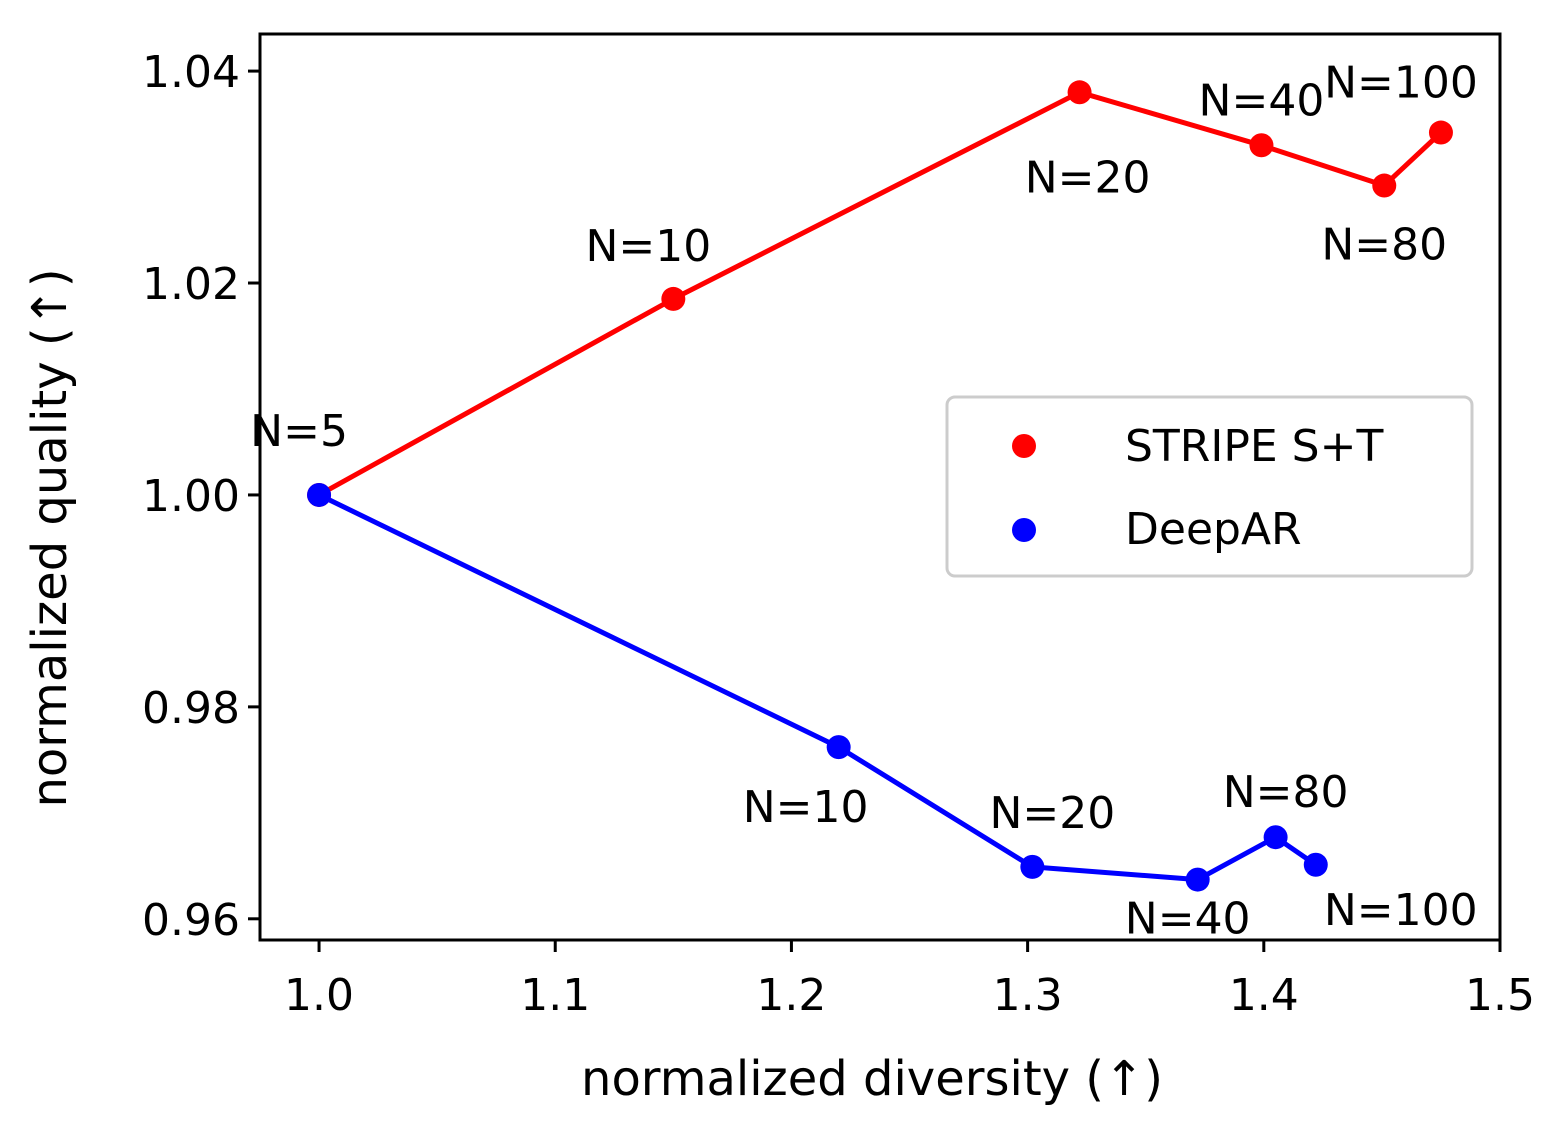 The height and width of the screenshot is (1125, 1560). What do you see at coordinates (791, 995) in the screenshot?
I see `x-tick-label: 1.2` at bounding box center [791, 995].